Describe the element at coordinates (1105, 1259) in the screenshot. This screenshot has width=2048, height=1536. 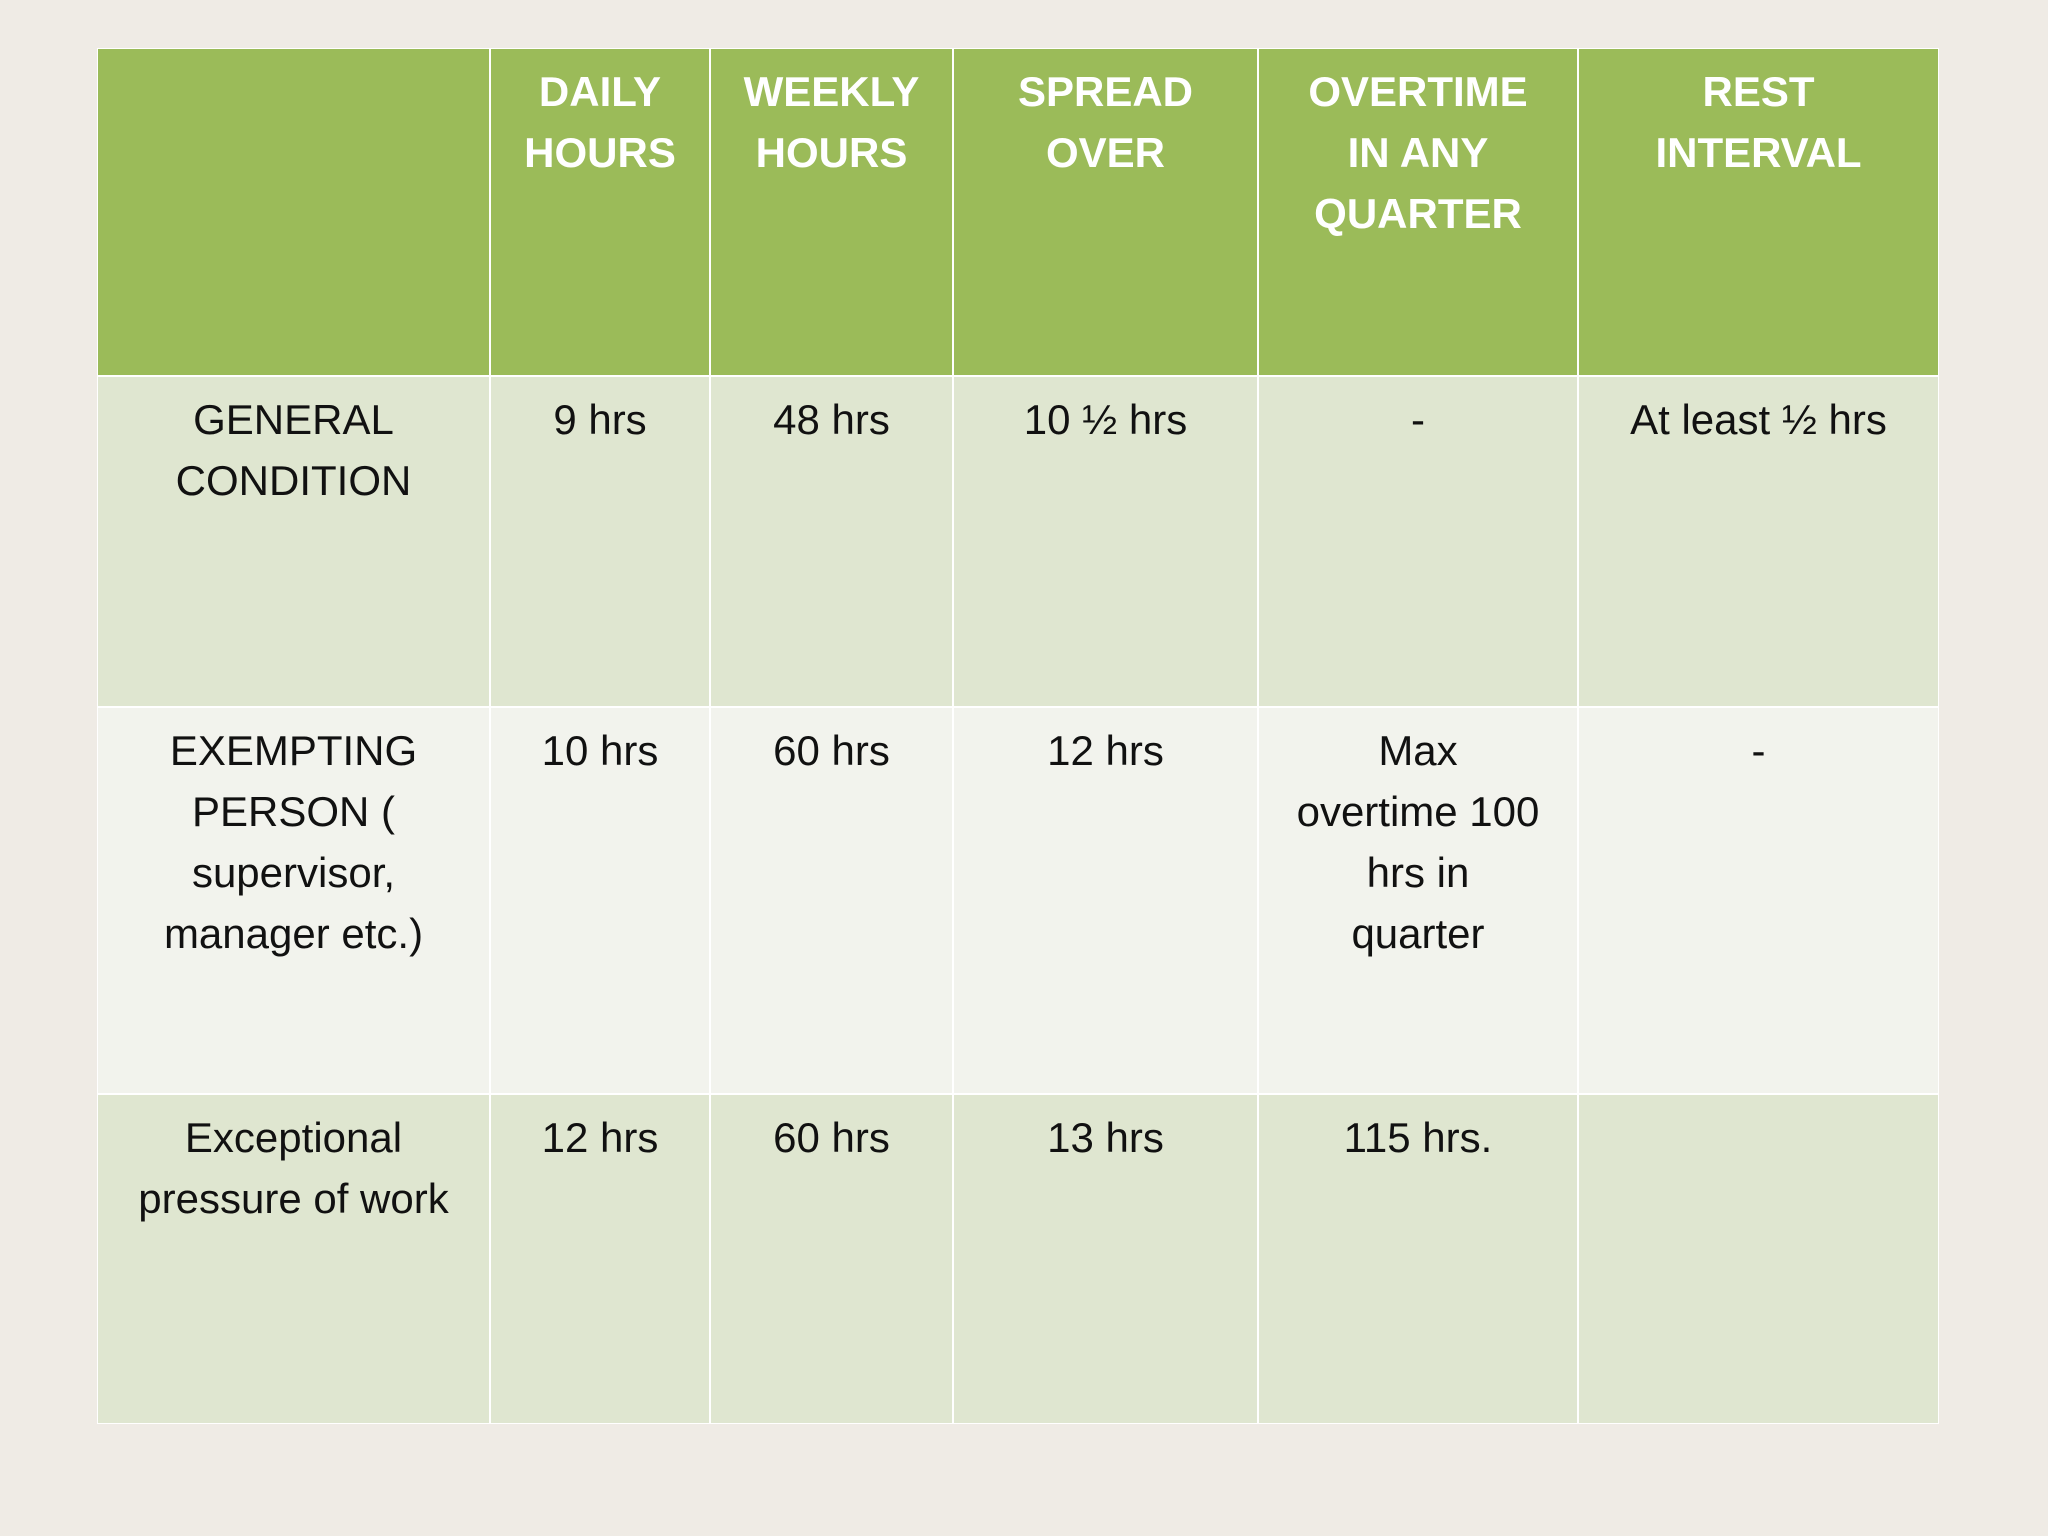
I see `body-cell: 13 hrs` at that location.